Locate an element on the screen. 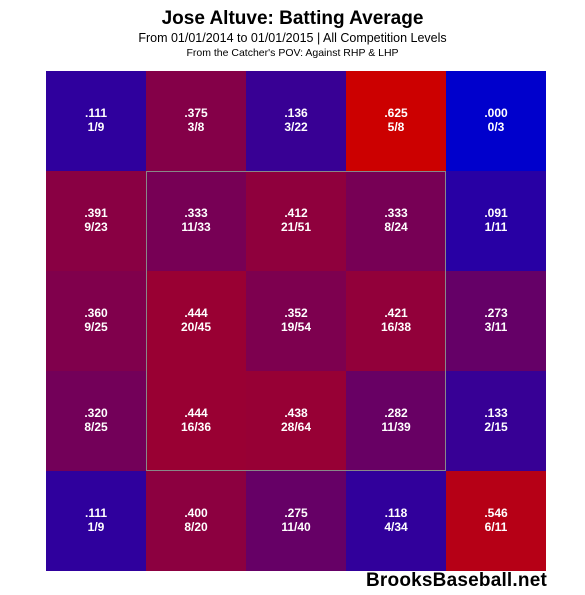  brooksbaseball-watermark: BrooksBaseball.net is located at coordinates (456, 580).